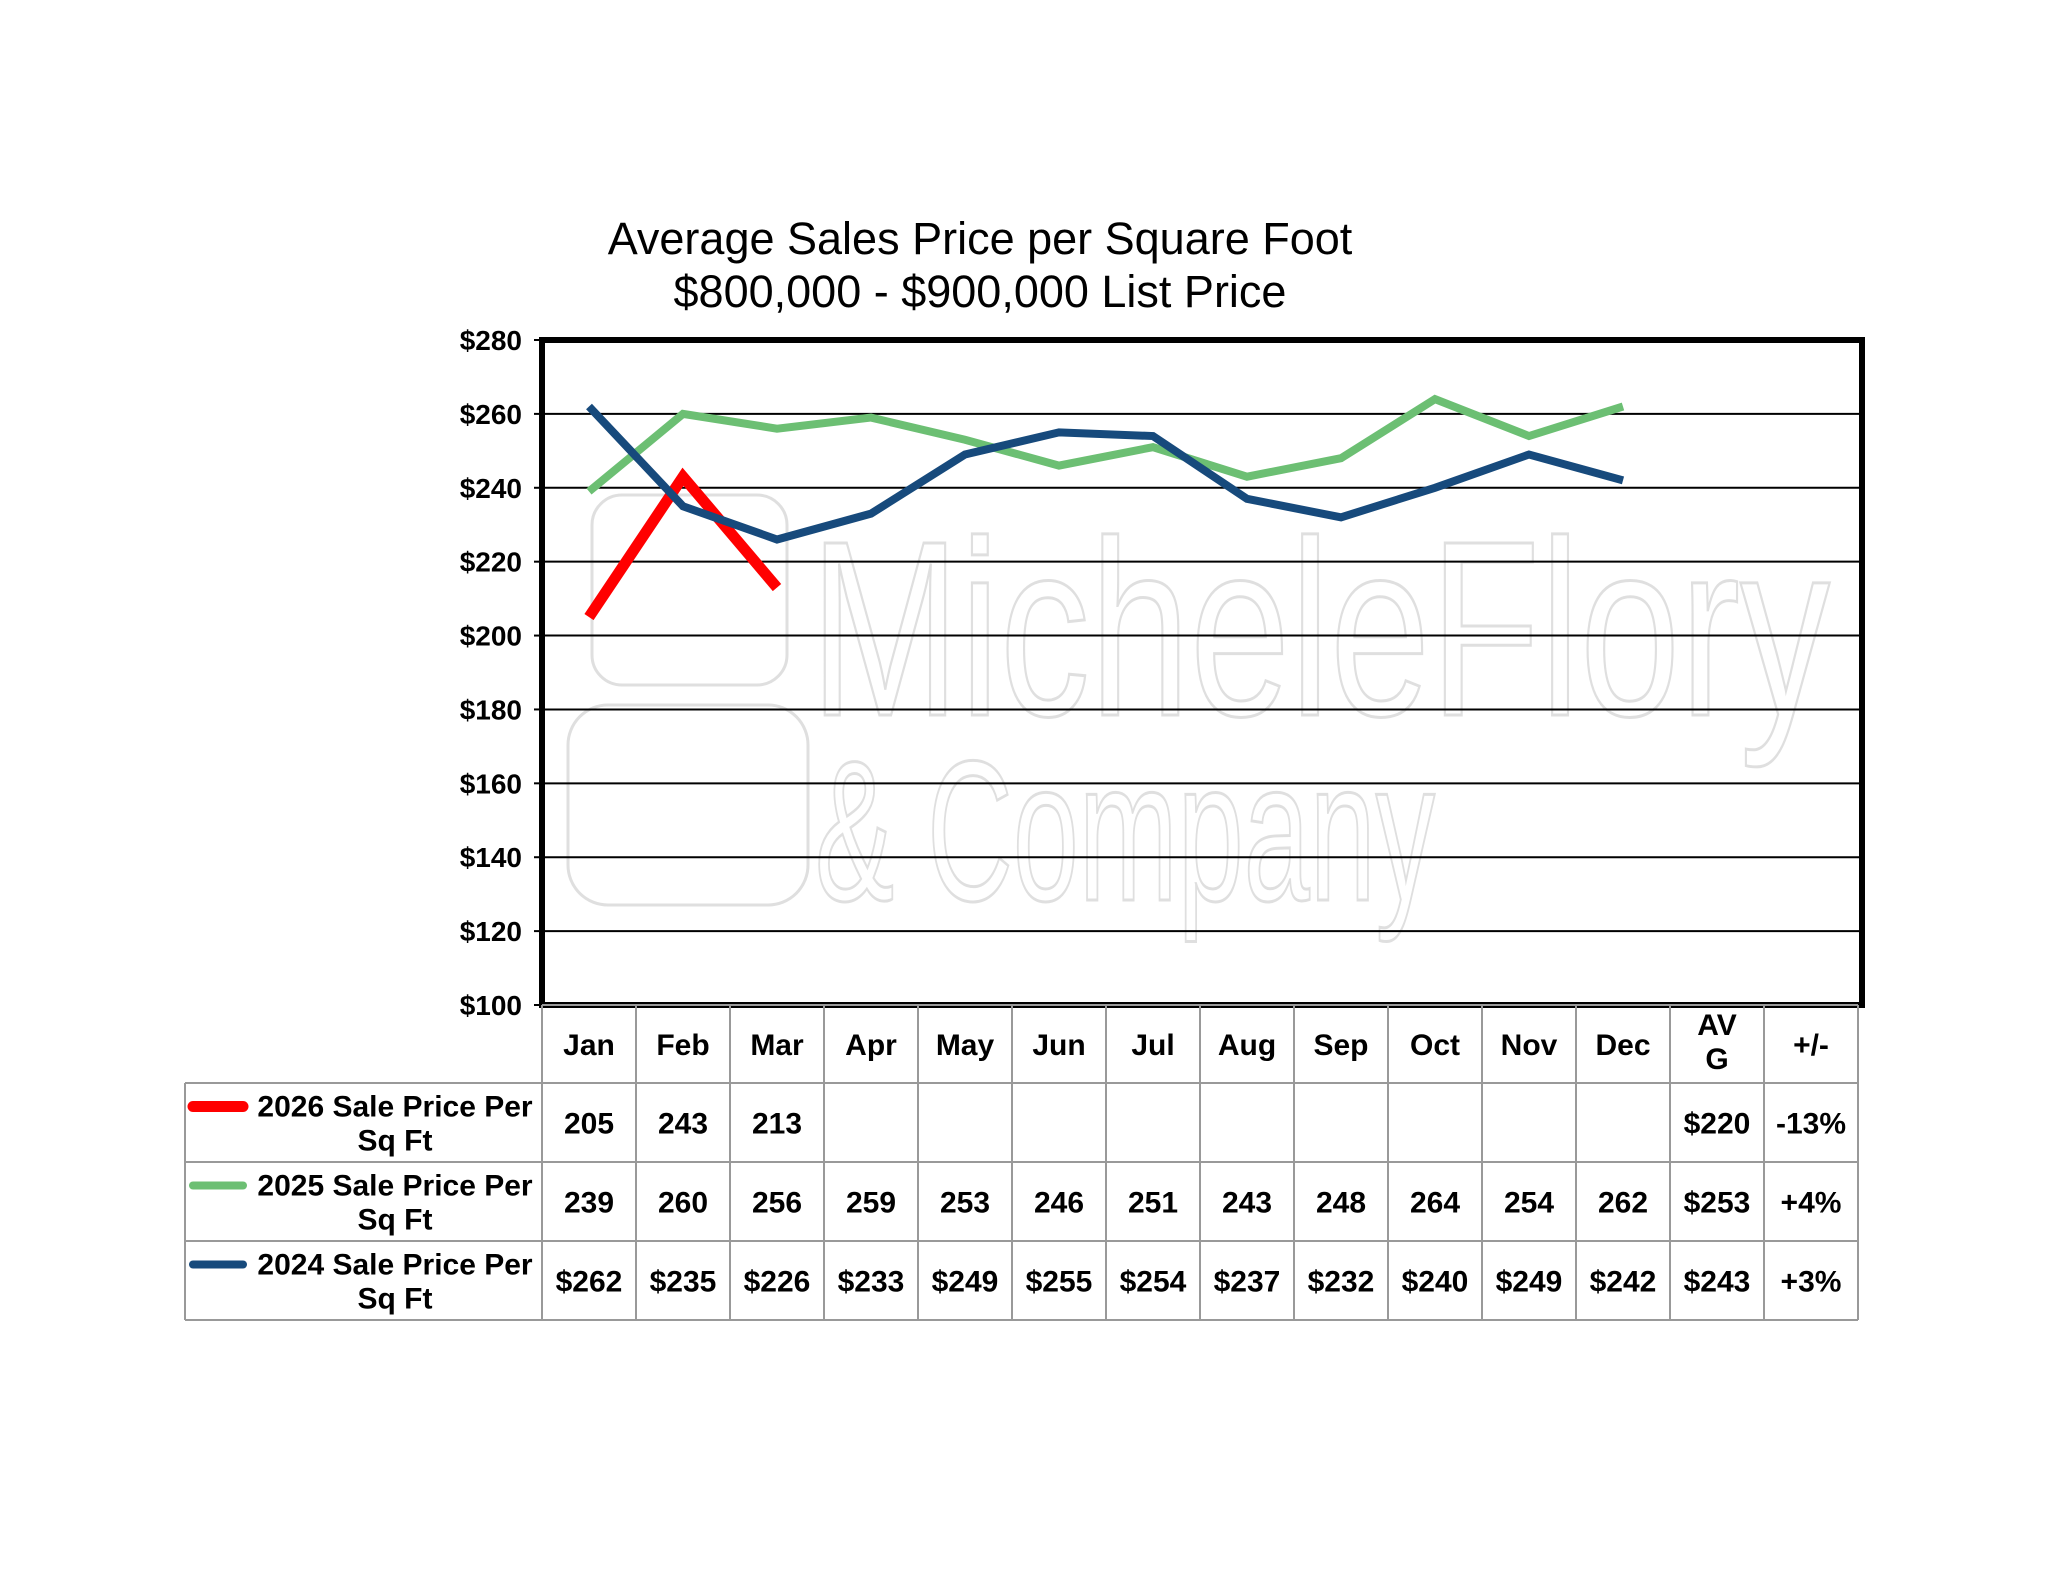  What do you see at coordinates (683, 1282) in the screenshot?
I see `table-cell: $235` at bounding box center [683, 1282].